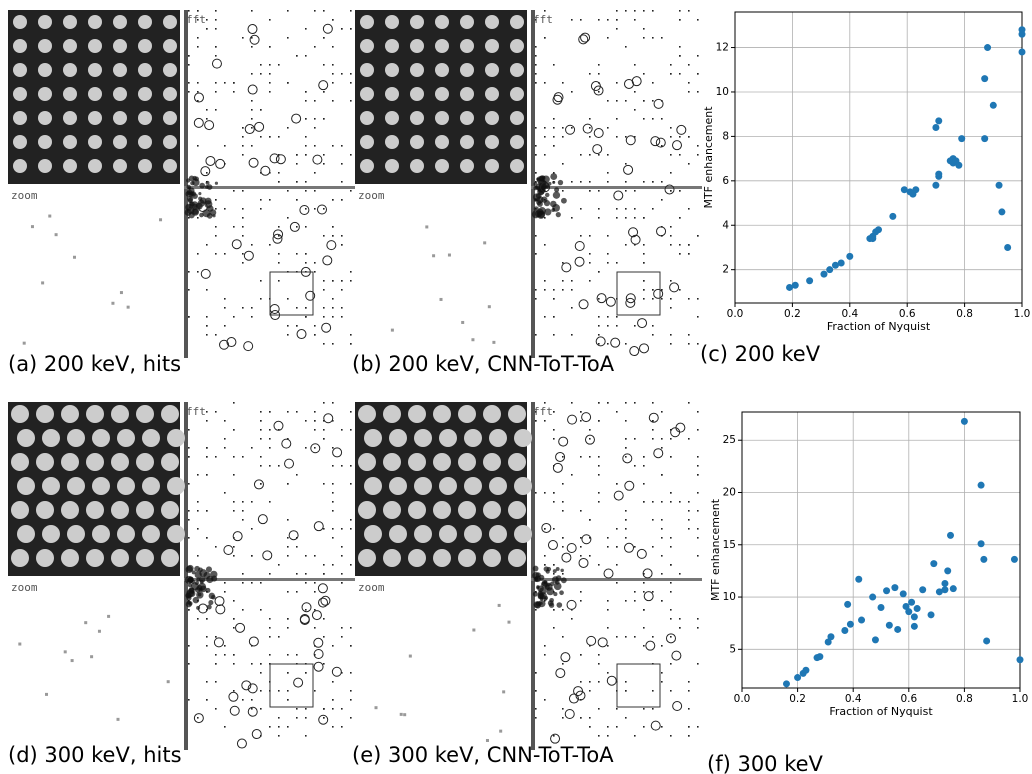 The height and width of the screenshot is (774, 1032). Describe the element at coordinates (881, 550) in the screenshot. I see `axes-frame` at that location.